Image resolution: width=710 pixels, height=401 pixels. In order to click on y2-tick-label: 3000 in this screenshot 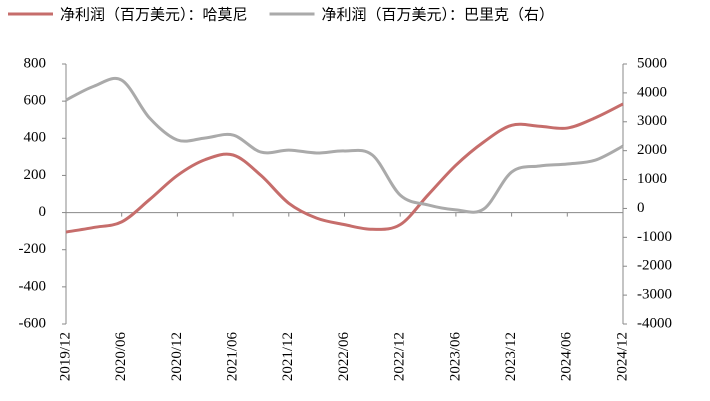, I will do `click(652, 121)`.